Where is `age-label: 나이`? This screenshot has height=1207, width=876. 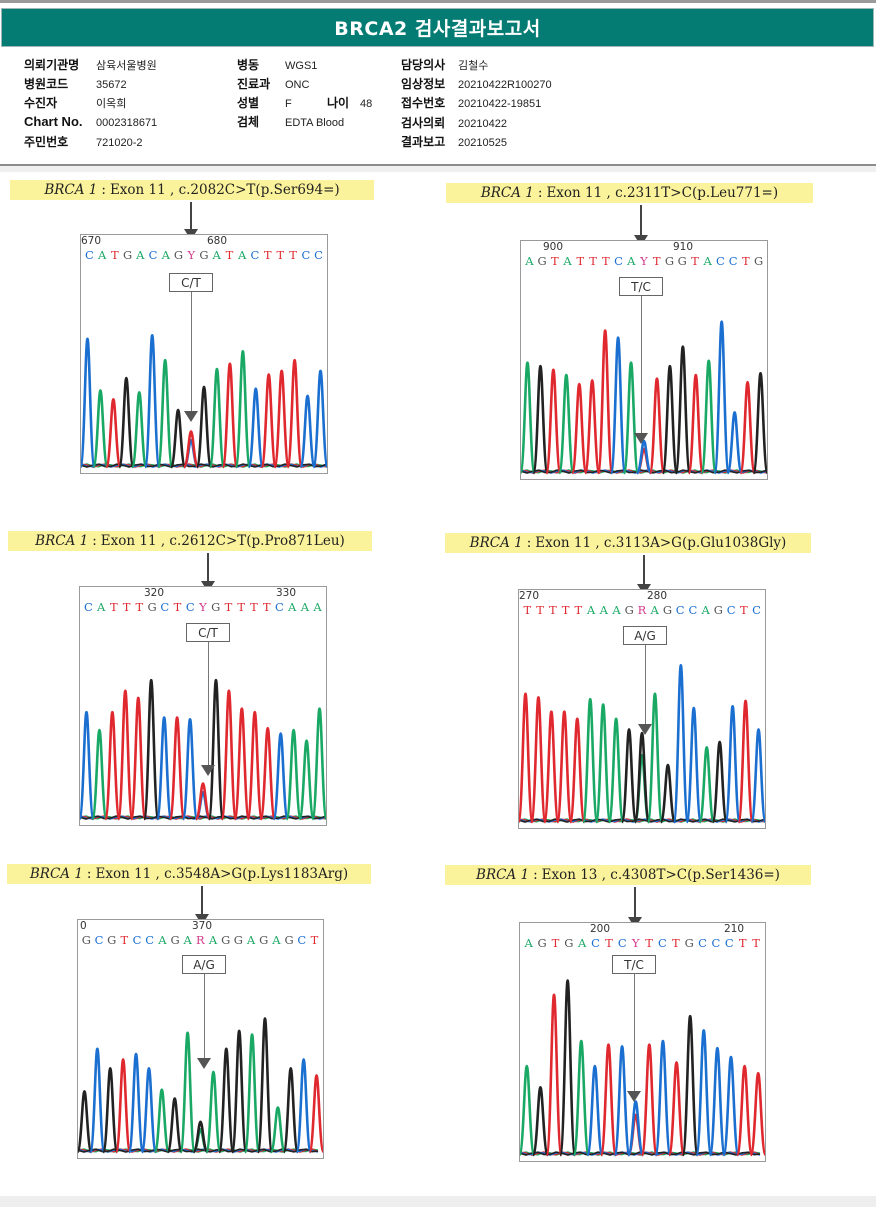 age-label: 나이 is located at coordinates (338, 103).